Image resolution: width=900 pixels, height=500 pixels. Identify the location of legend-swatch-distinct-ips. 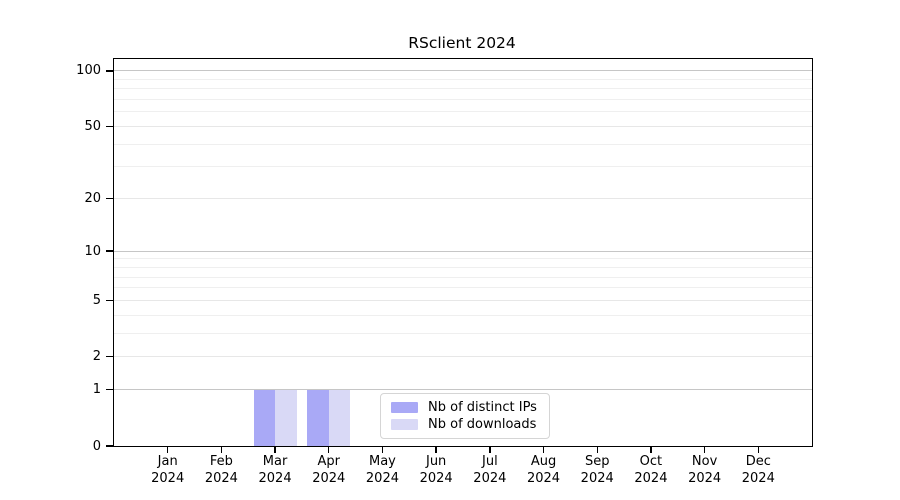
(404, 407).